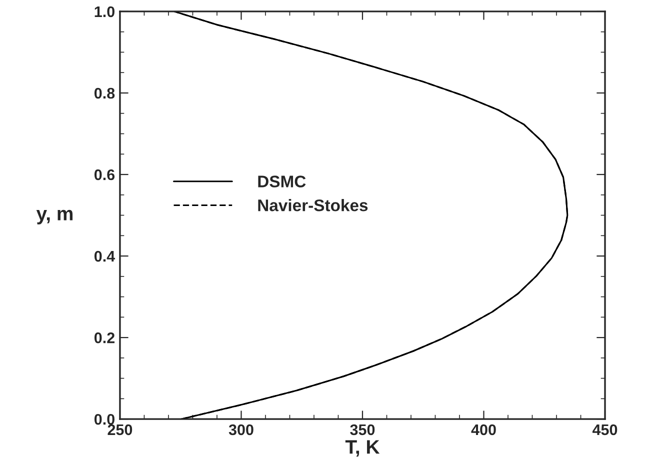  What do you see at coordinates (282, 182) in the screenshot?
I see `legend-label: DSMC` at bounding box center [282, 182].